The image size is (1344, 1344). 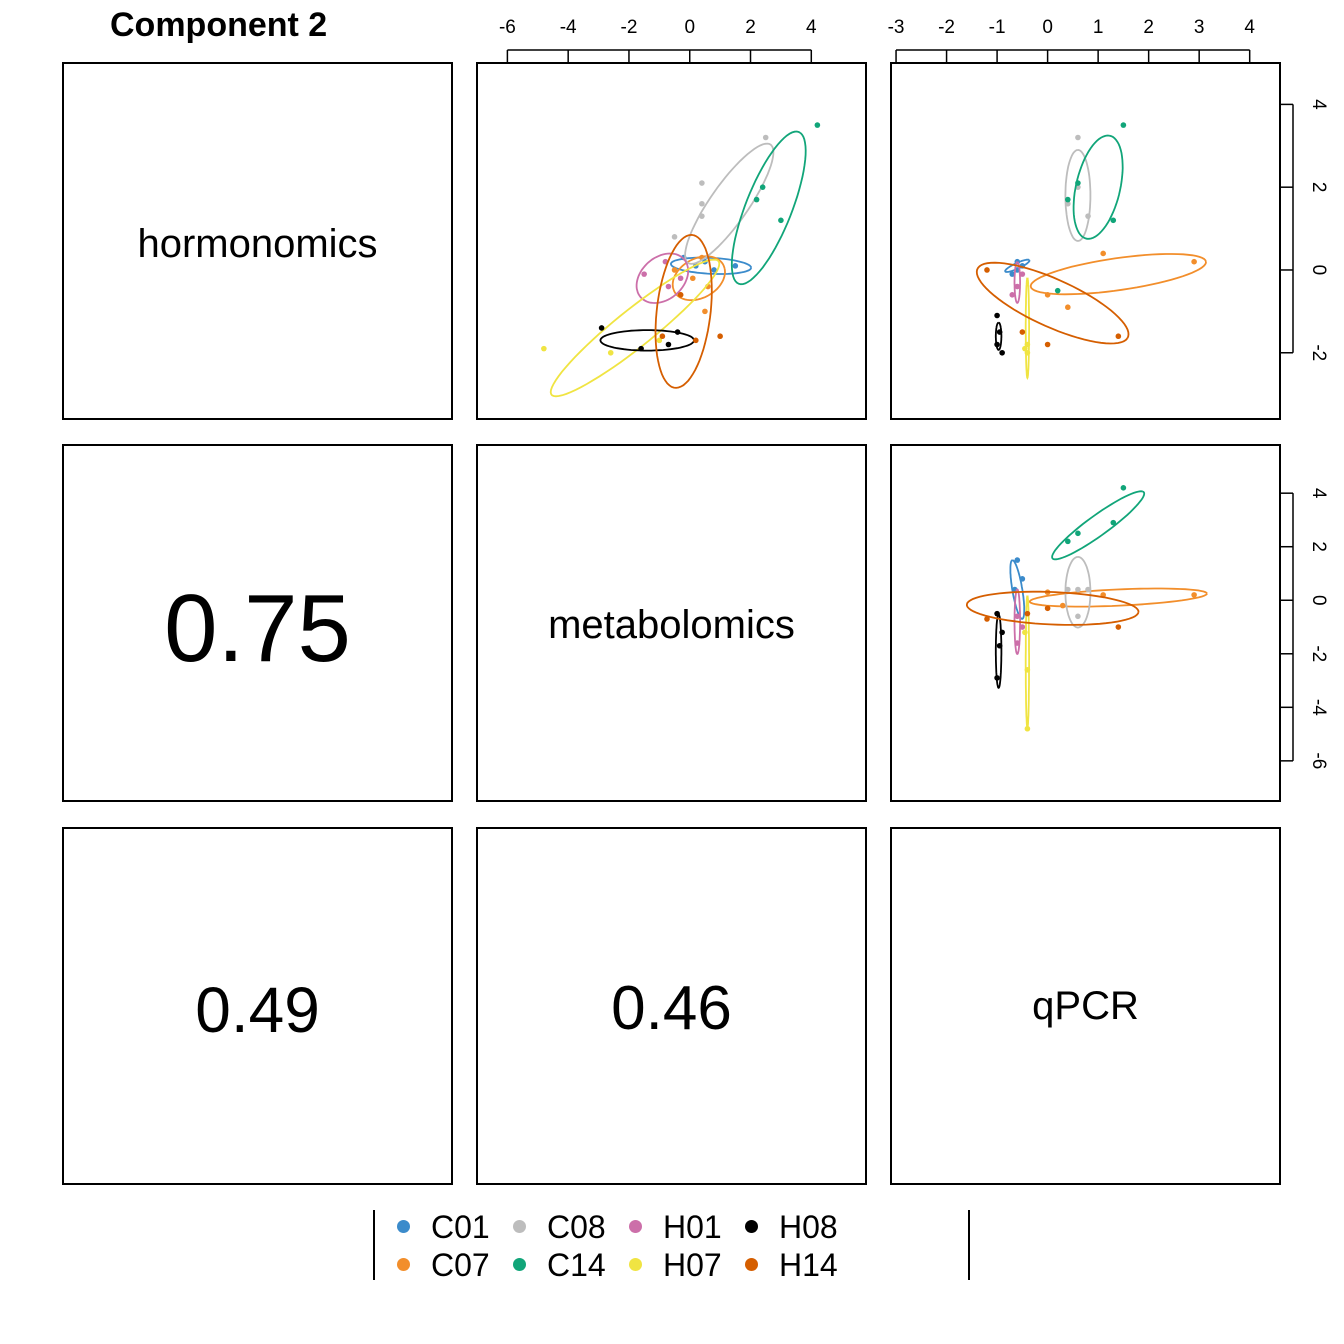 I want to click on y-axis-metabolomics-tick-label: -4, so click(x=1318, y=707).